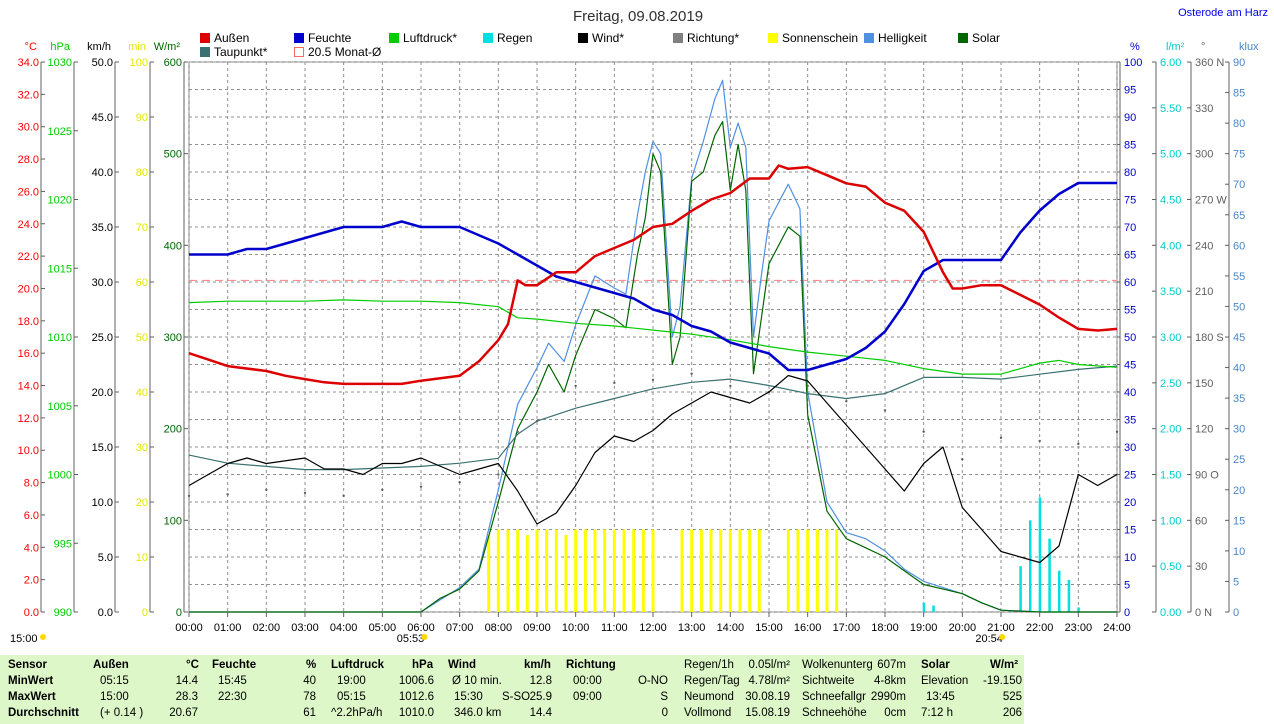 This screenshot has height=724, width=1274. I want to click on left-tick-label: 20.0, so click(28, 289).